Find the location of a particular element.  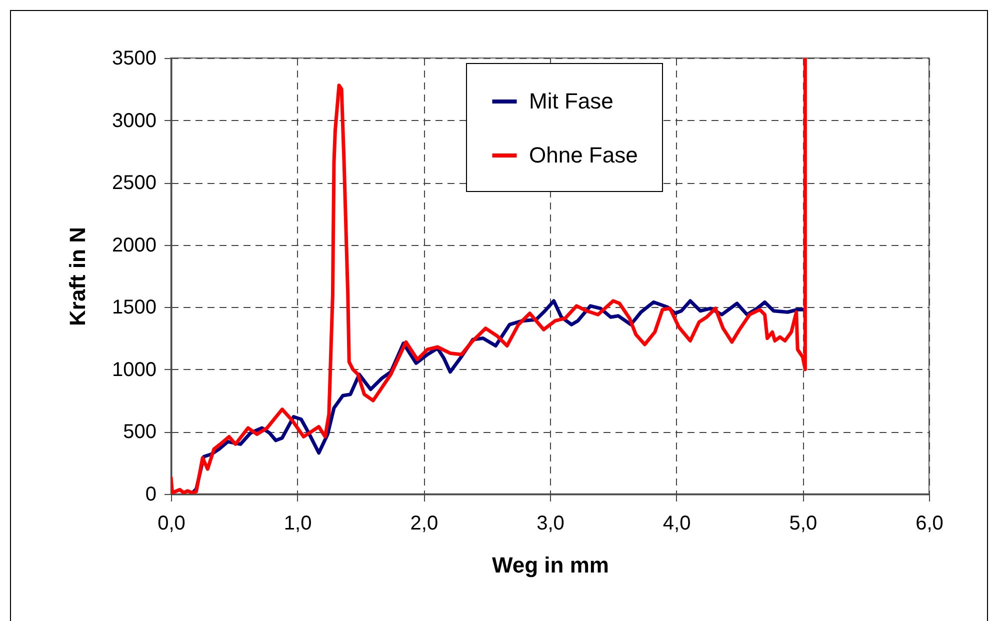

x-tick-label: 2,0 is located at coordinates (424, 523).